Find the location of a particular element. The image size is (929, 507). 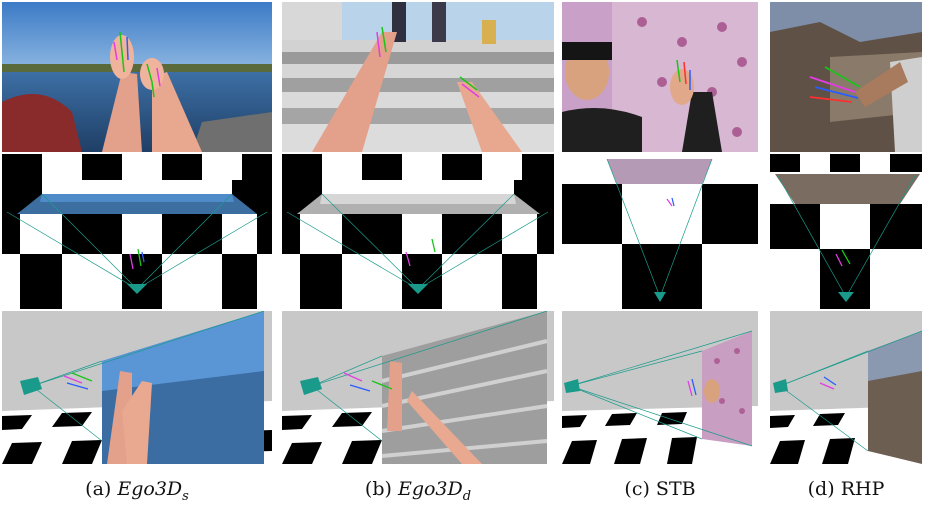

sideview-c-render is located at coordinates (660, 387).